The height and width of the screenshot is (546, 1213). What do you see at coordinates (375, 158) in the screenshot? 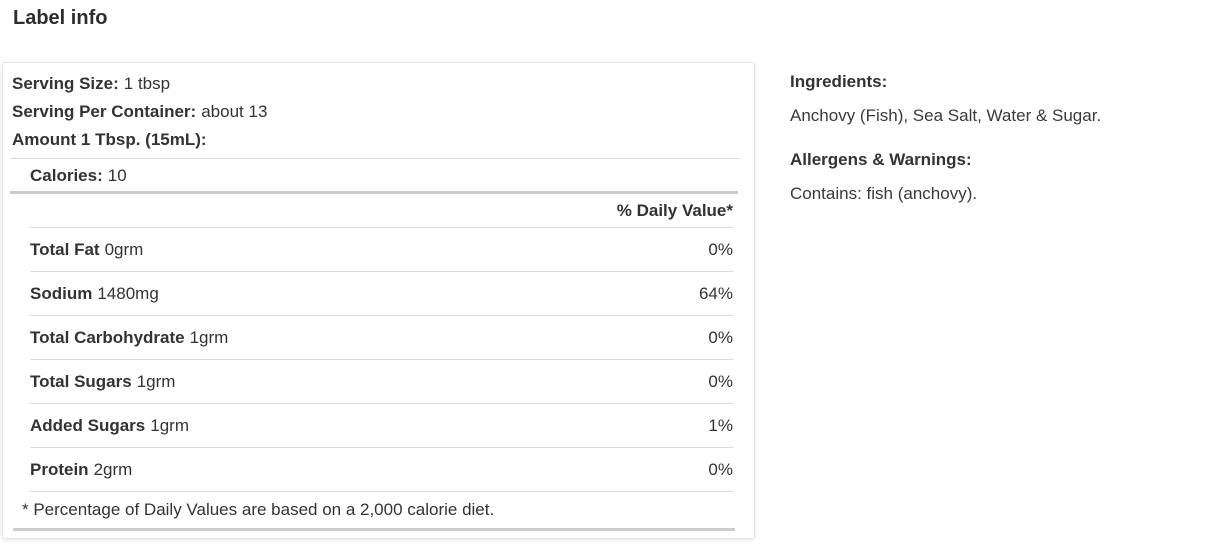
I see `divider-under-amount` at bounding box center [375, 158].